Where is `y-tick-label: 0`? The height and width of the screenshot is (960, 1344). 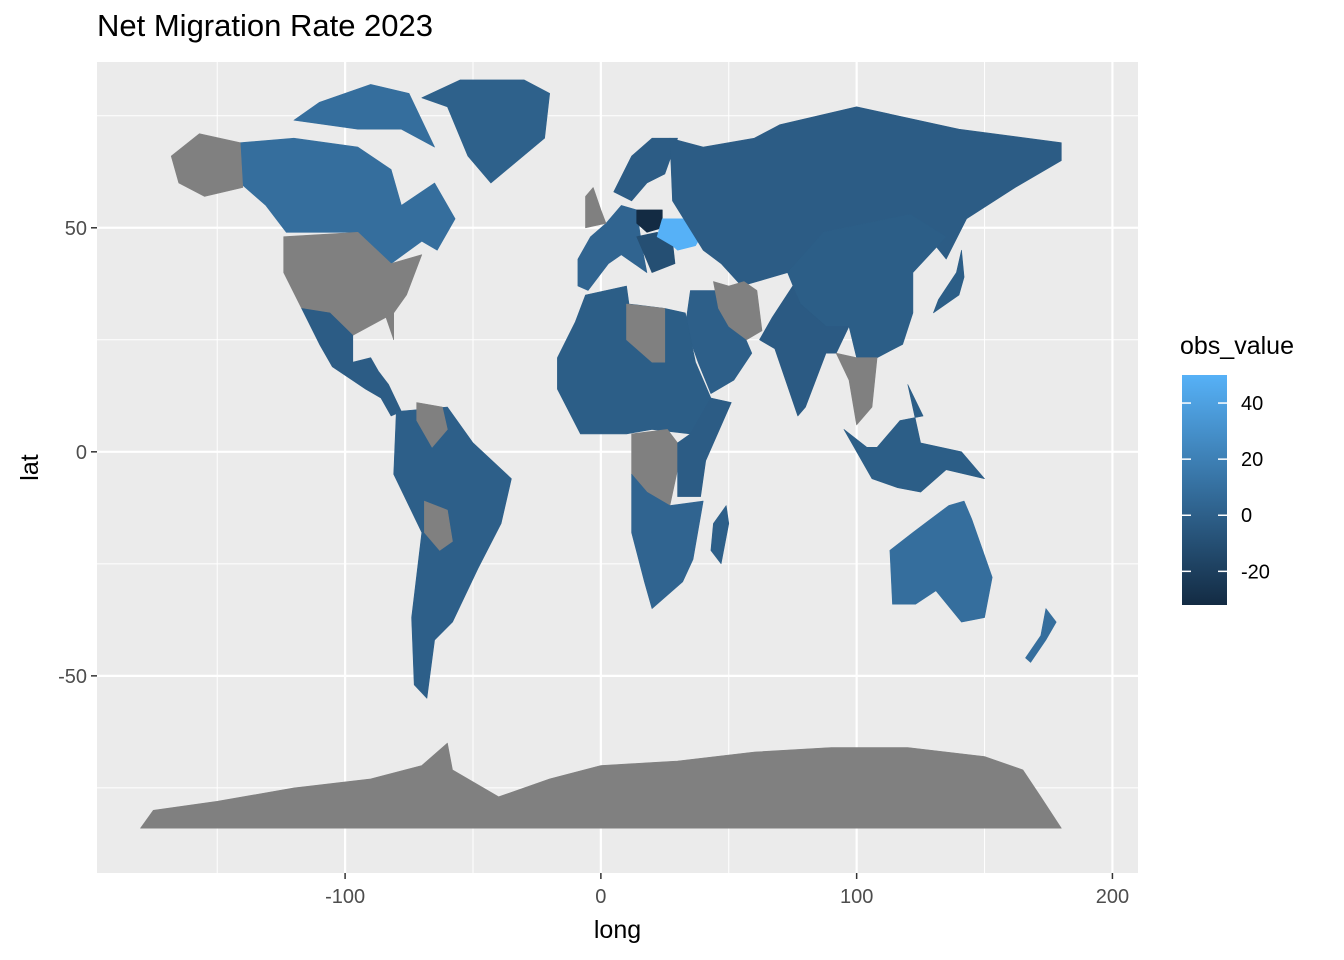
y-tick-label: 0 is located at coordinates (81, 453).